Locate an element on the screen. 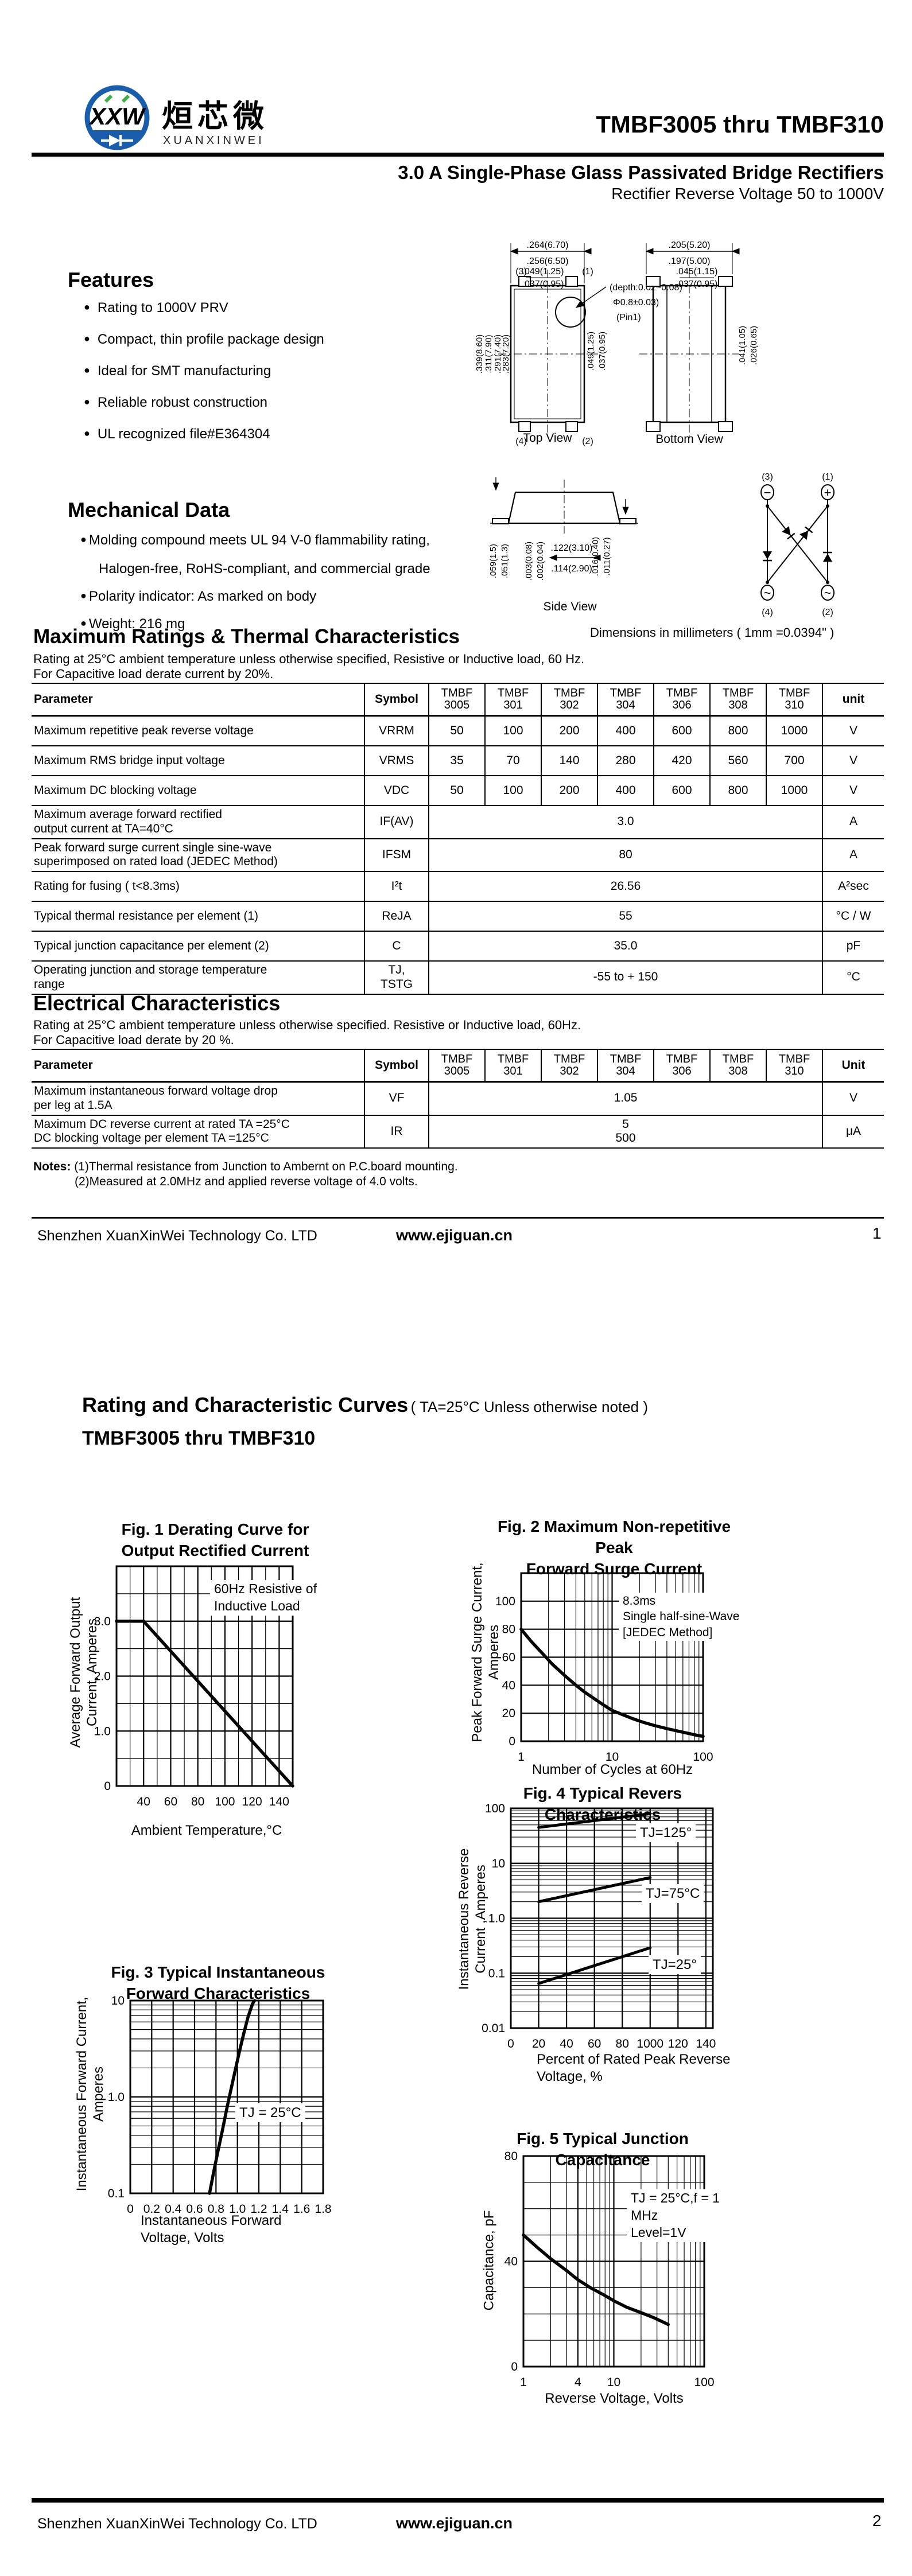 Image resolution: width=912 pixels, height=2576 pixels. table-cell: 26.56 is located at coordinates (626, 886).